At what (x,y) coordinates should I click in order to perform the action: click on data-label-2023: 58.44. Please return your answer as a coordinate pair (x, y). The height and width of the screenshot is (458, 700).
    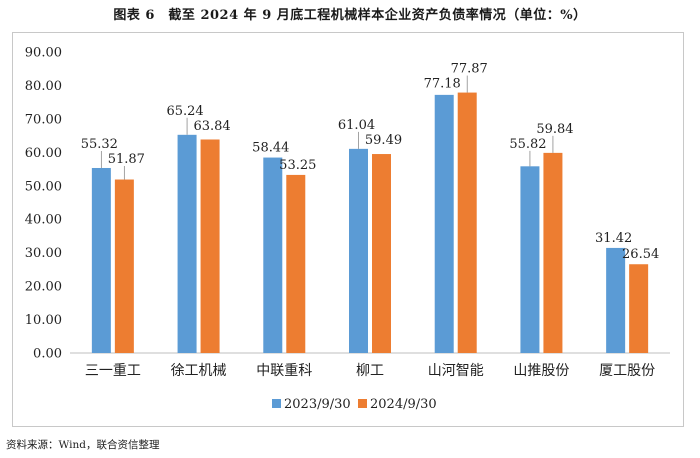
    Looking at the image, I should click on (270, 148).